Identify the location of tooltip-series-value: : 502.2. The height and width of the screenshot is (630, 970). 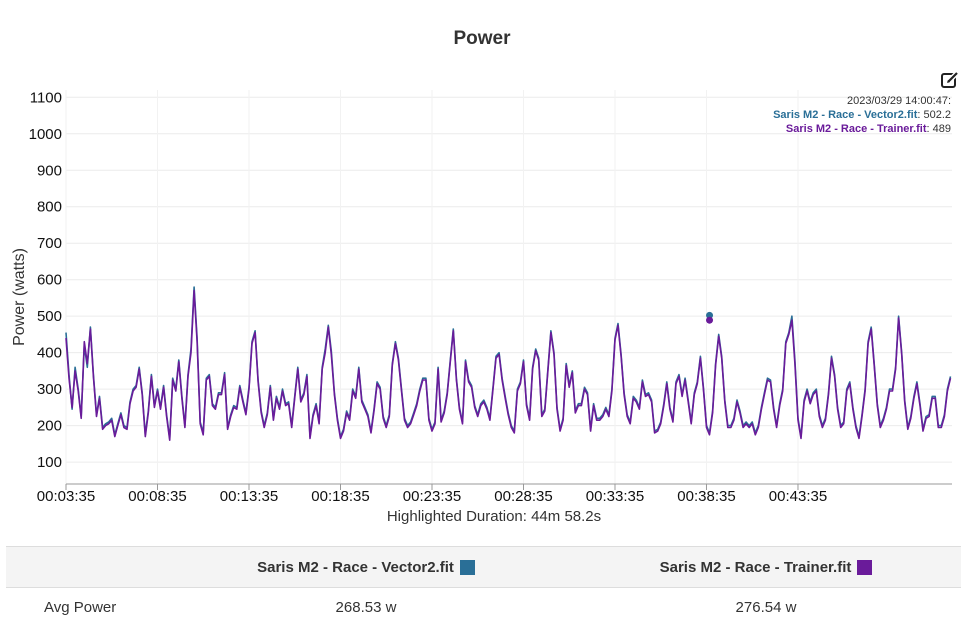
(934, 115).